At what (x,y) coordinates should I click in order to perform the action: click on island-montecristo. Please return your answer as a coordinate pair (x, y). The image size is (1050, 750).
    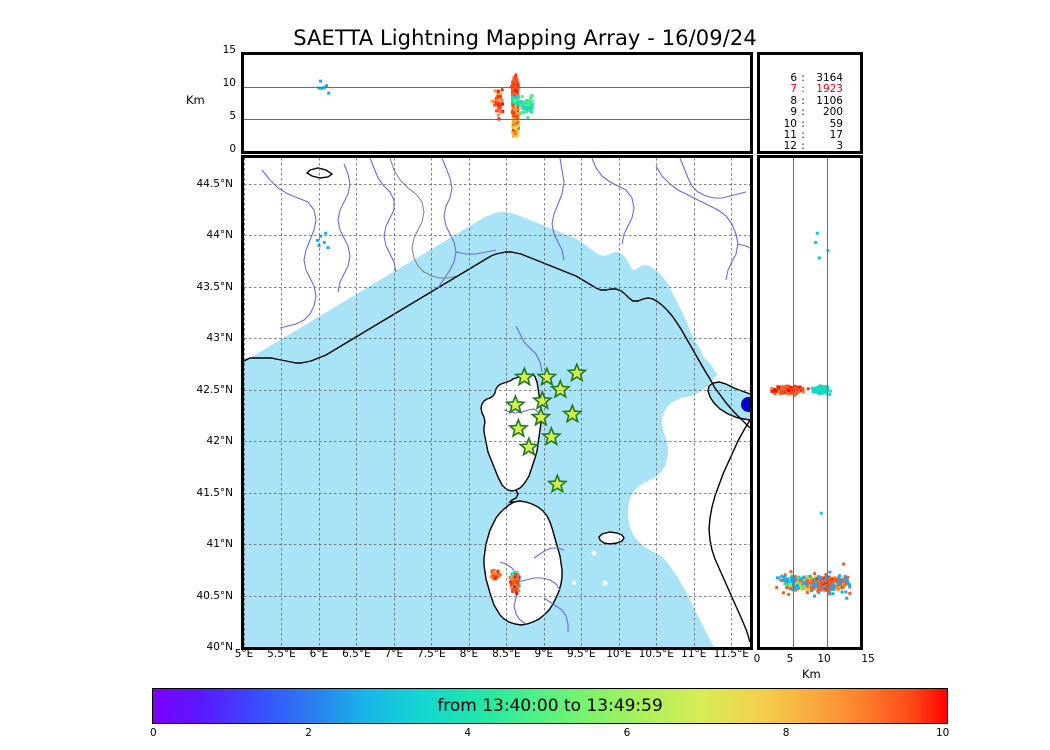
    Looking at the image, I should click on (574, 583).